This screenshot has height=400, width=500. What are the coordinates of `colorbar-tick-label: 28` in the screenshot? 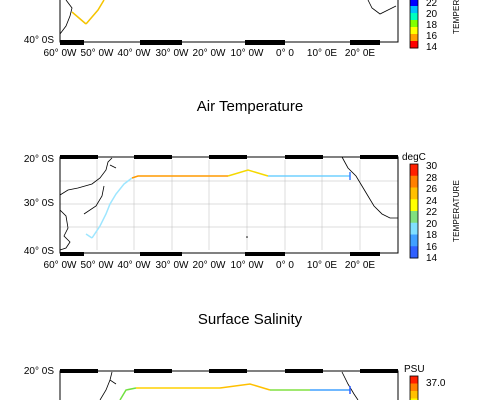 It's located at (432, 178).